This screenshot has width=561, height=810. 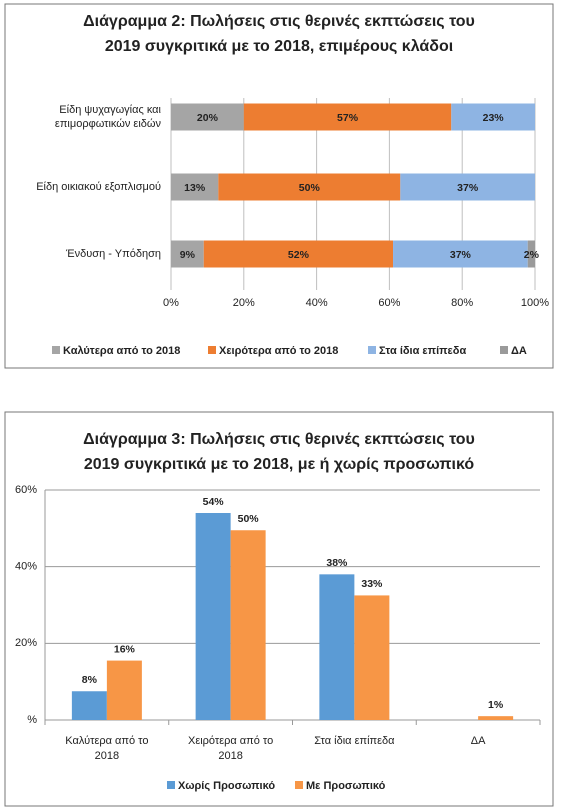 What do you see at coordinates (125, 649) in the screenshot?
I see `value-label: 16%` at bounding box center [125, 649].